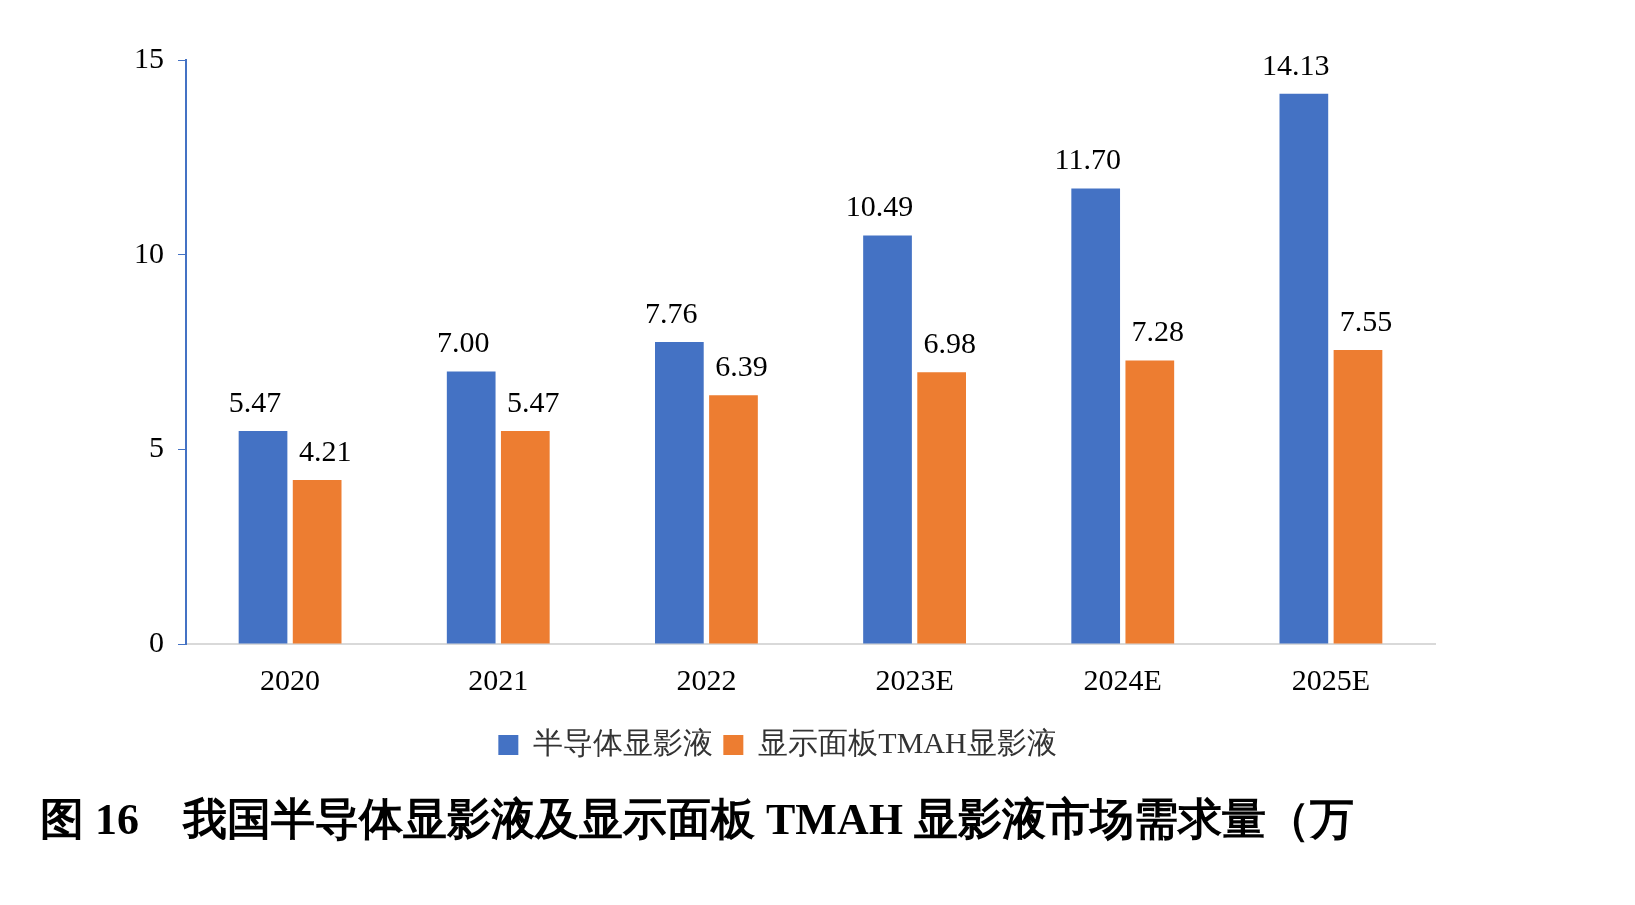 The image size is (1635, 905). Describe the element at coordinates (463, 342) in the screenshot. I see `text: 7.00` at that location.